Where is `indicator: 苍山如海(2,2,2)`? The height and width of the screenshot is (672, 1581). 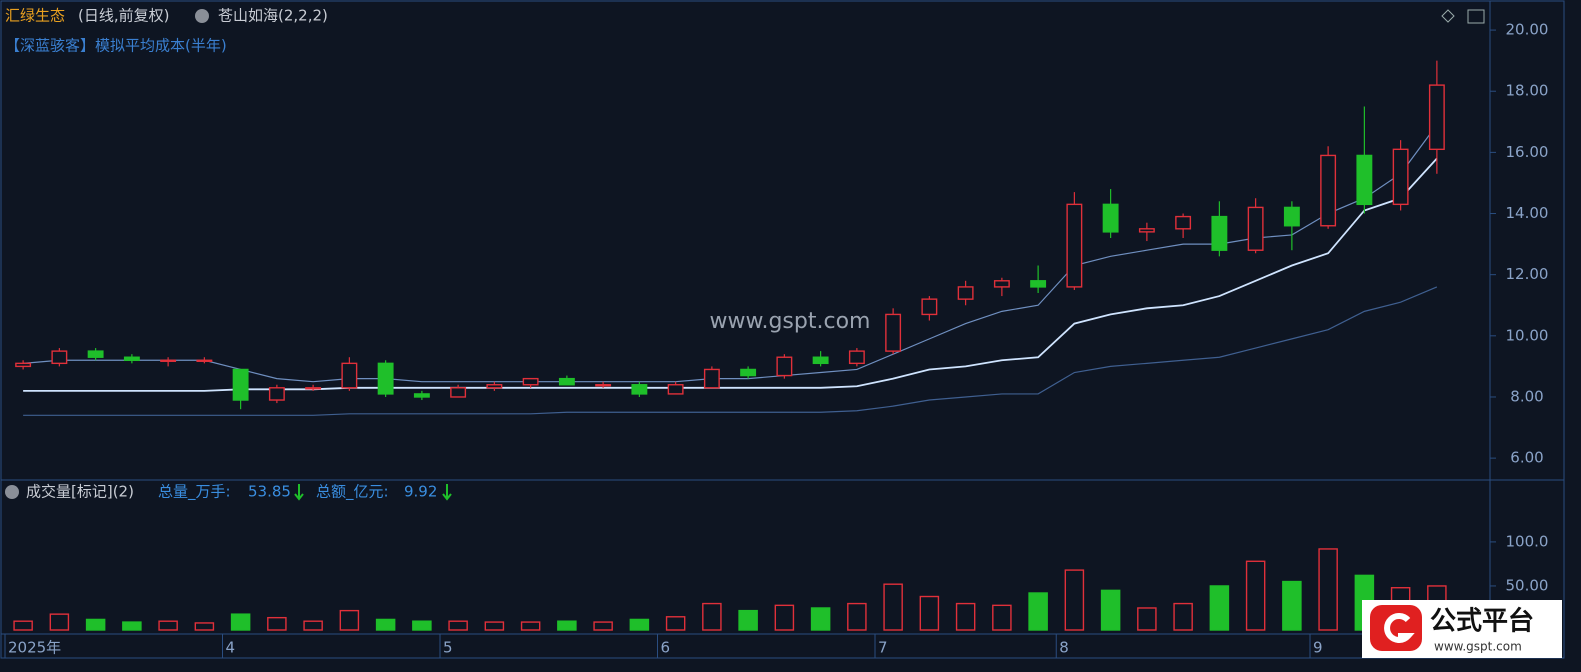 indicator: 苍山如海(2,2,2) is located at coordinates (273, 16).